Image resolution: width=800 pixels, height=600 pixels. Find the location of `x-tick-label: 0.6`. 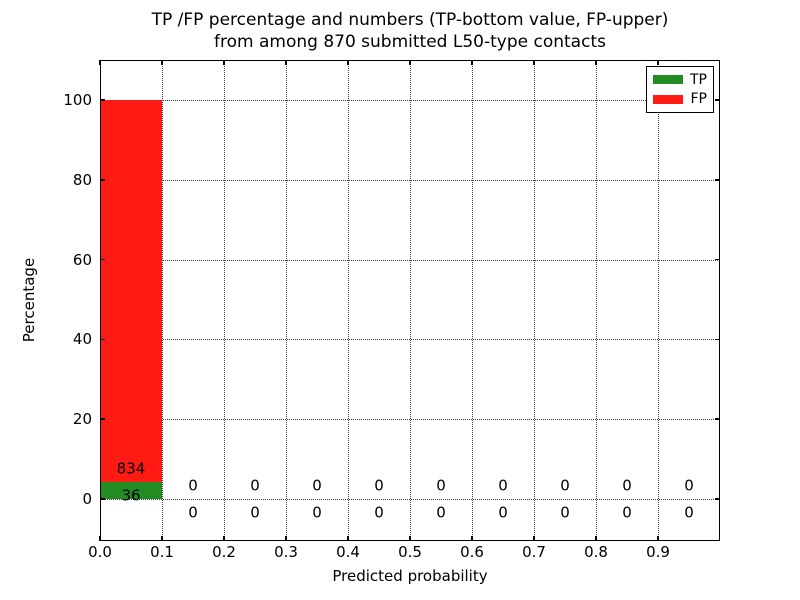

x-tick-label: 0.6 is located at coordinates (472, 552).